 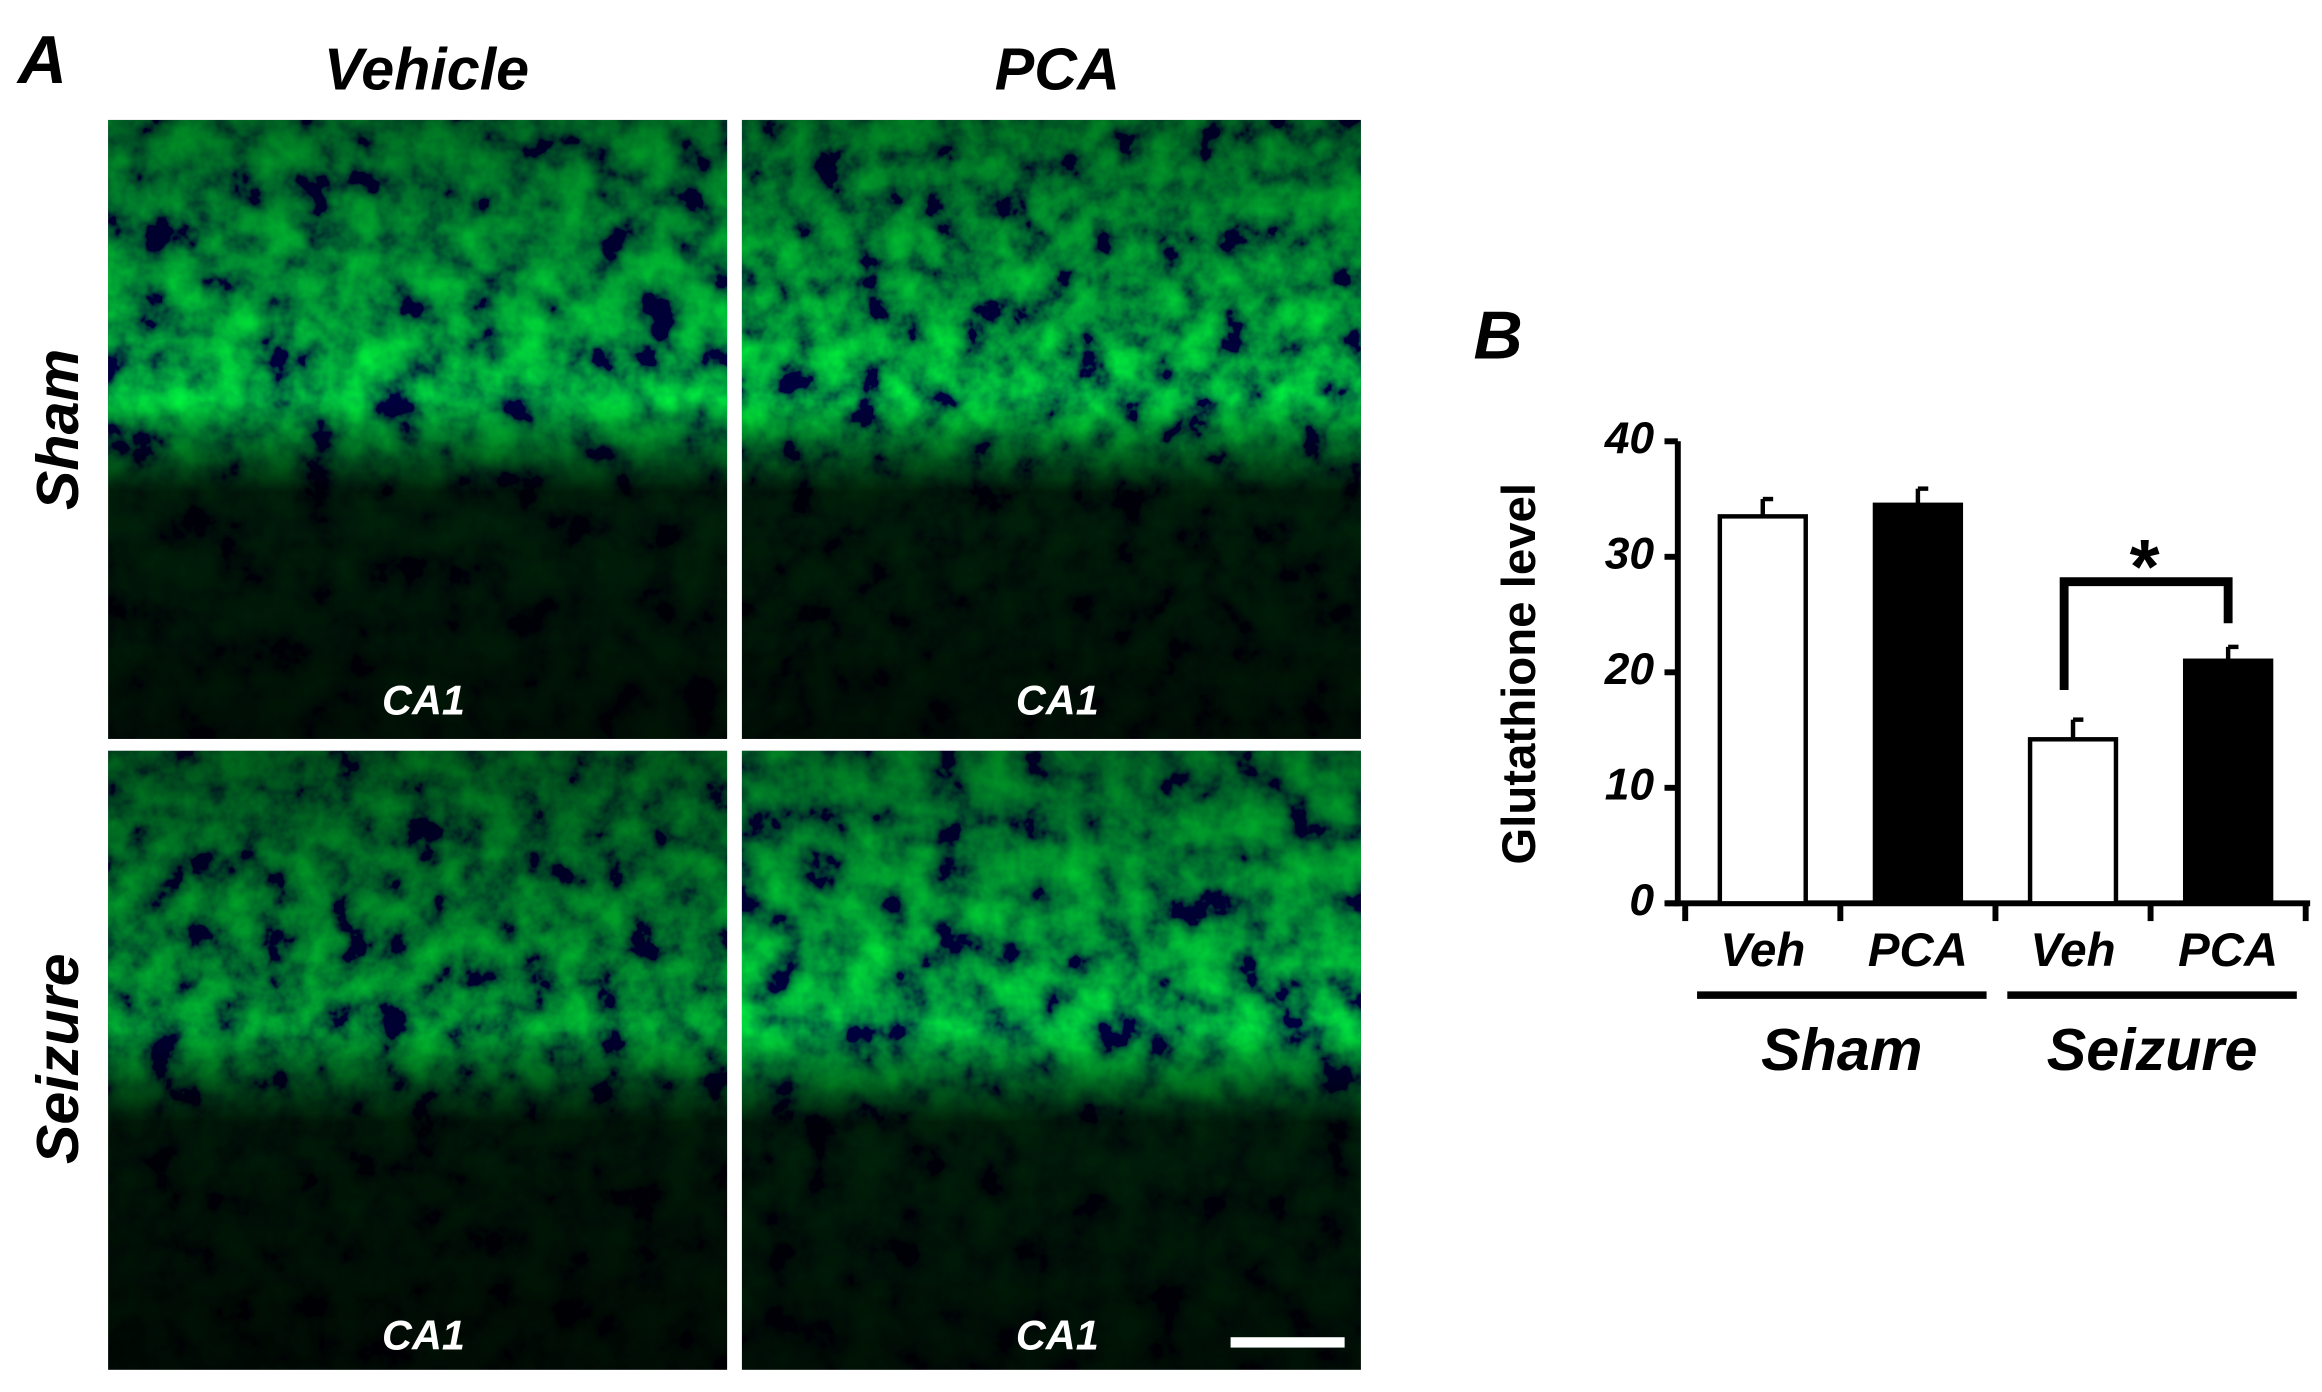 What do you see at coordinates (57, 1058) in the screenshot?
I see `row-label: Seizure` at bounding box center [57, 1058].